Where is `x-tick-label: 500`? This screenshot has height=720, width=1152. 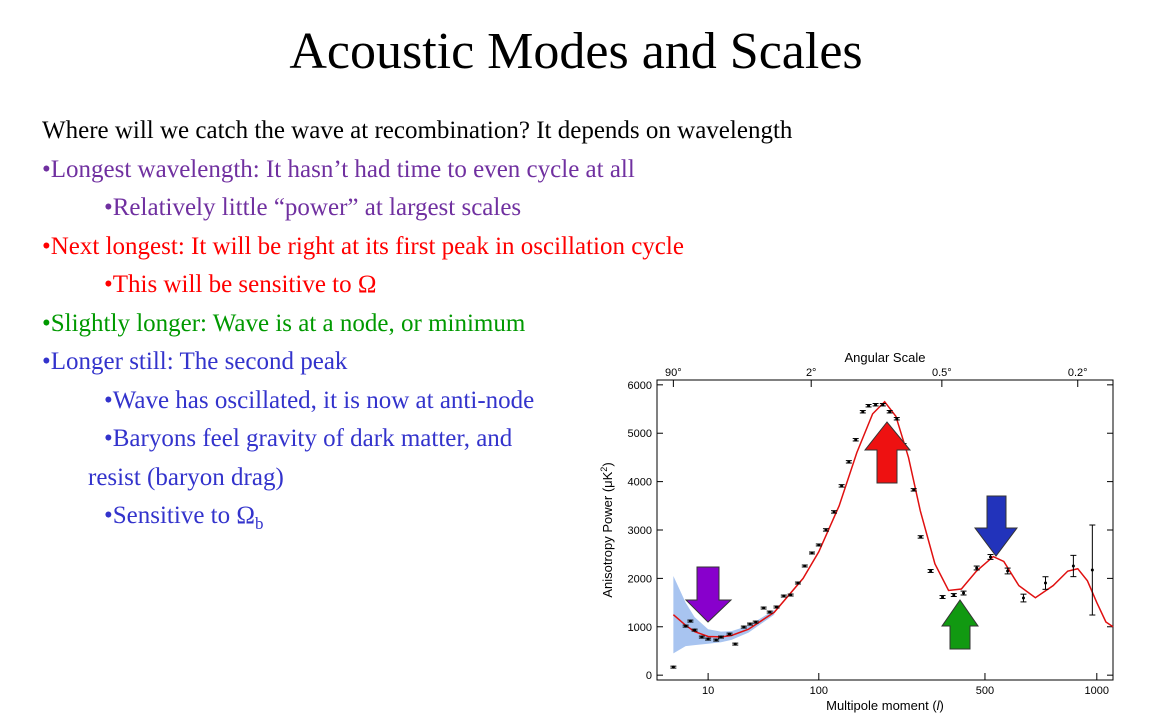 x-tick-label: 500 is located at coordinates (985, 691).